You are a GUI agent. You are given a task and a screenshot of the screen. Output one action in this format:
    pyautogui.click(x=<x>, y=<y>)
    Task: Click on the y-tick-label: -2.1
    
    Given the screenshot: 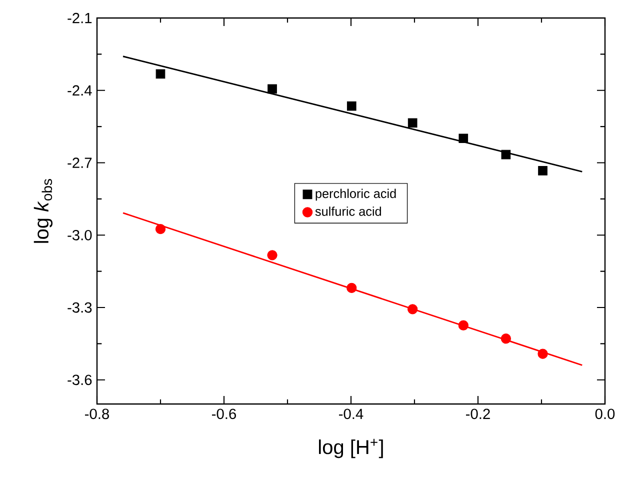 What is the action you would take?
    pyautogui.click(x=80, y=18)
    